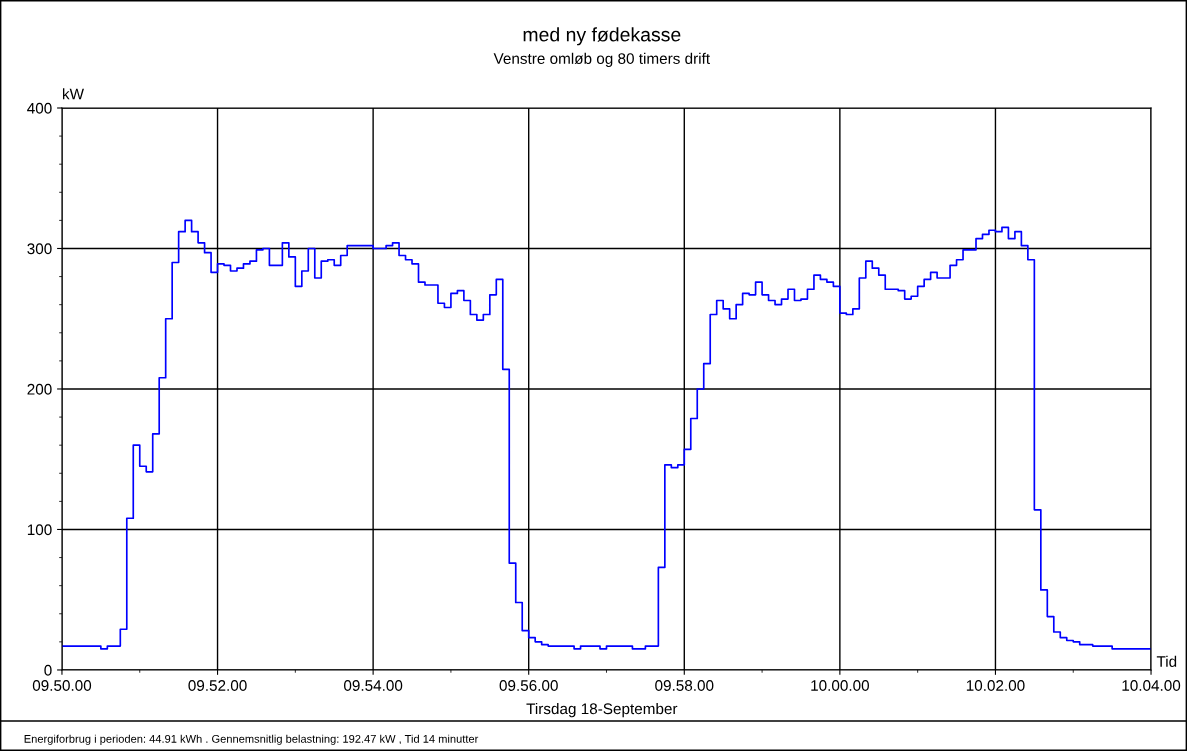  Describe the element at coordinates (995, 685) in the screenshot. I see `x-tick-label: 10.02.00` at that location.